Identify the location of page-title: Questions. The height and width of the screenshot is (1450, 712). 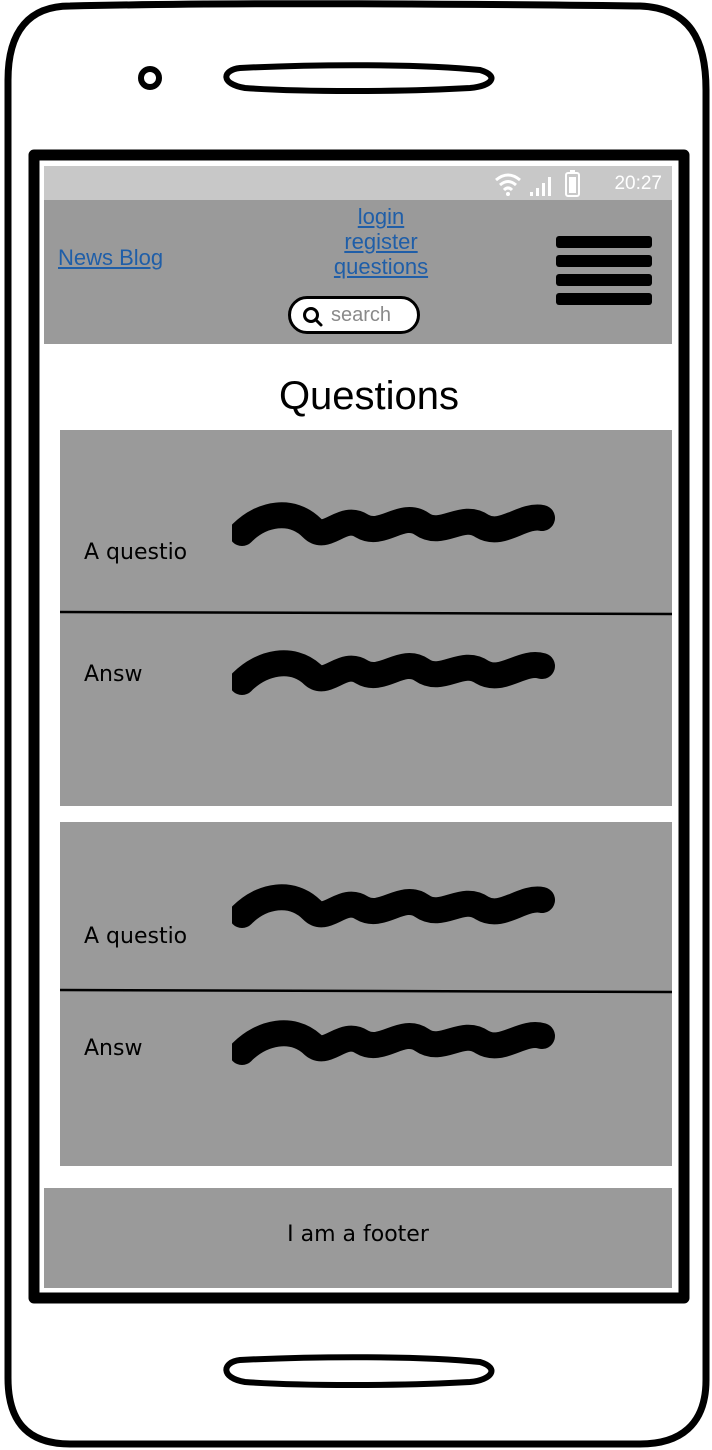
(369, 396).